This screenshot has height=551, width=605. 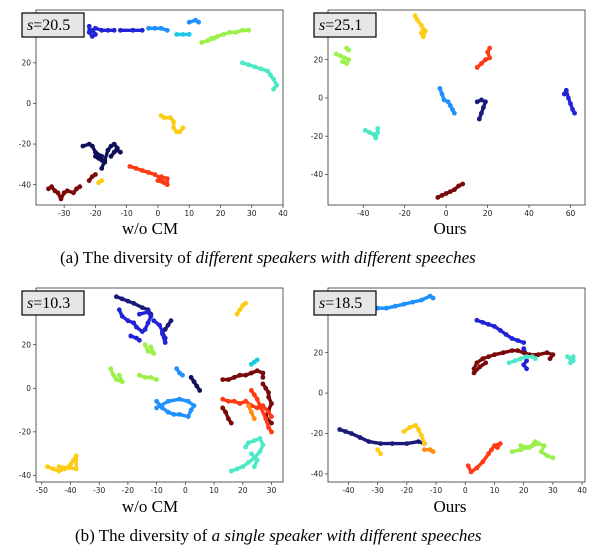 What do you see at coordinates (405, 213) in the screenshot?
I see `x-tick-label: -20` at bounding box center [405, 213].